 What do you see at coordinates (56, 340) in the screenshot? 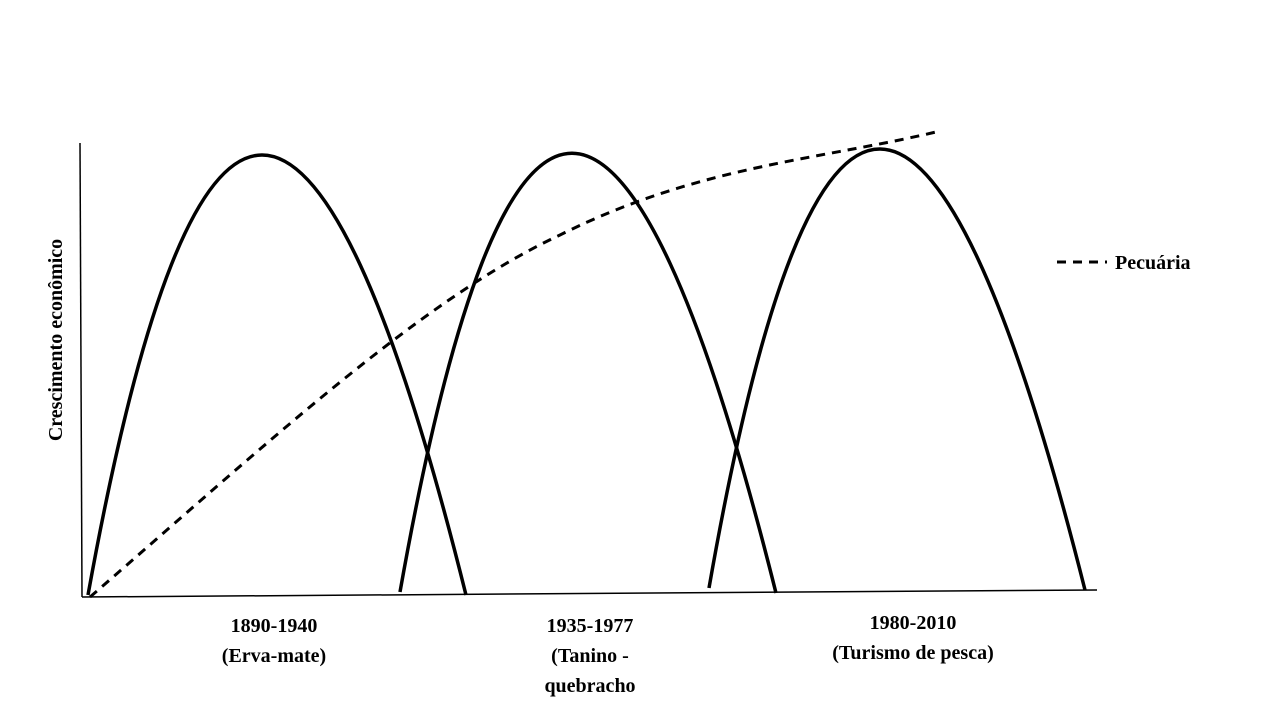
I see `y-axis-label: Crescimento econômico` at bounding box center [56, 340].